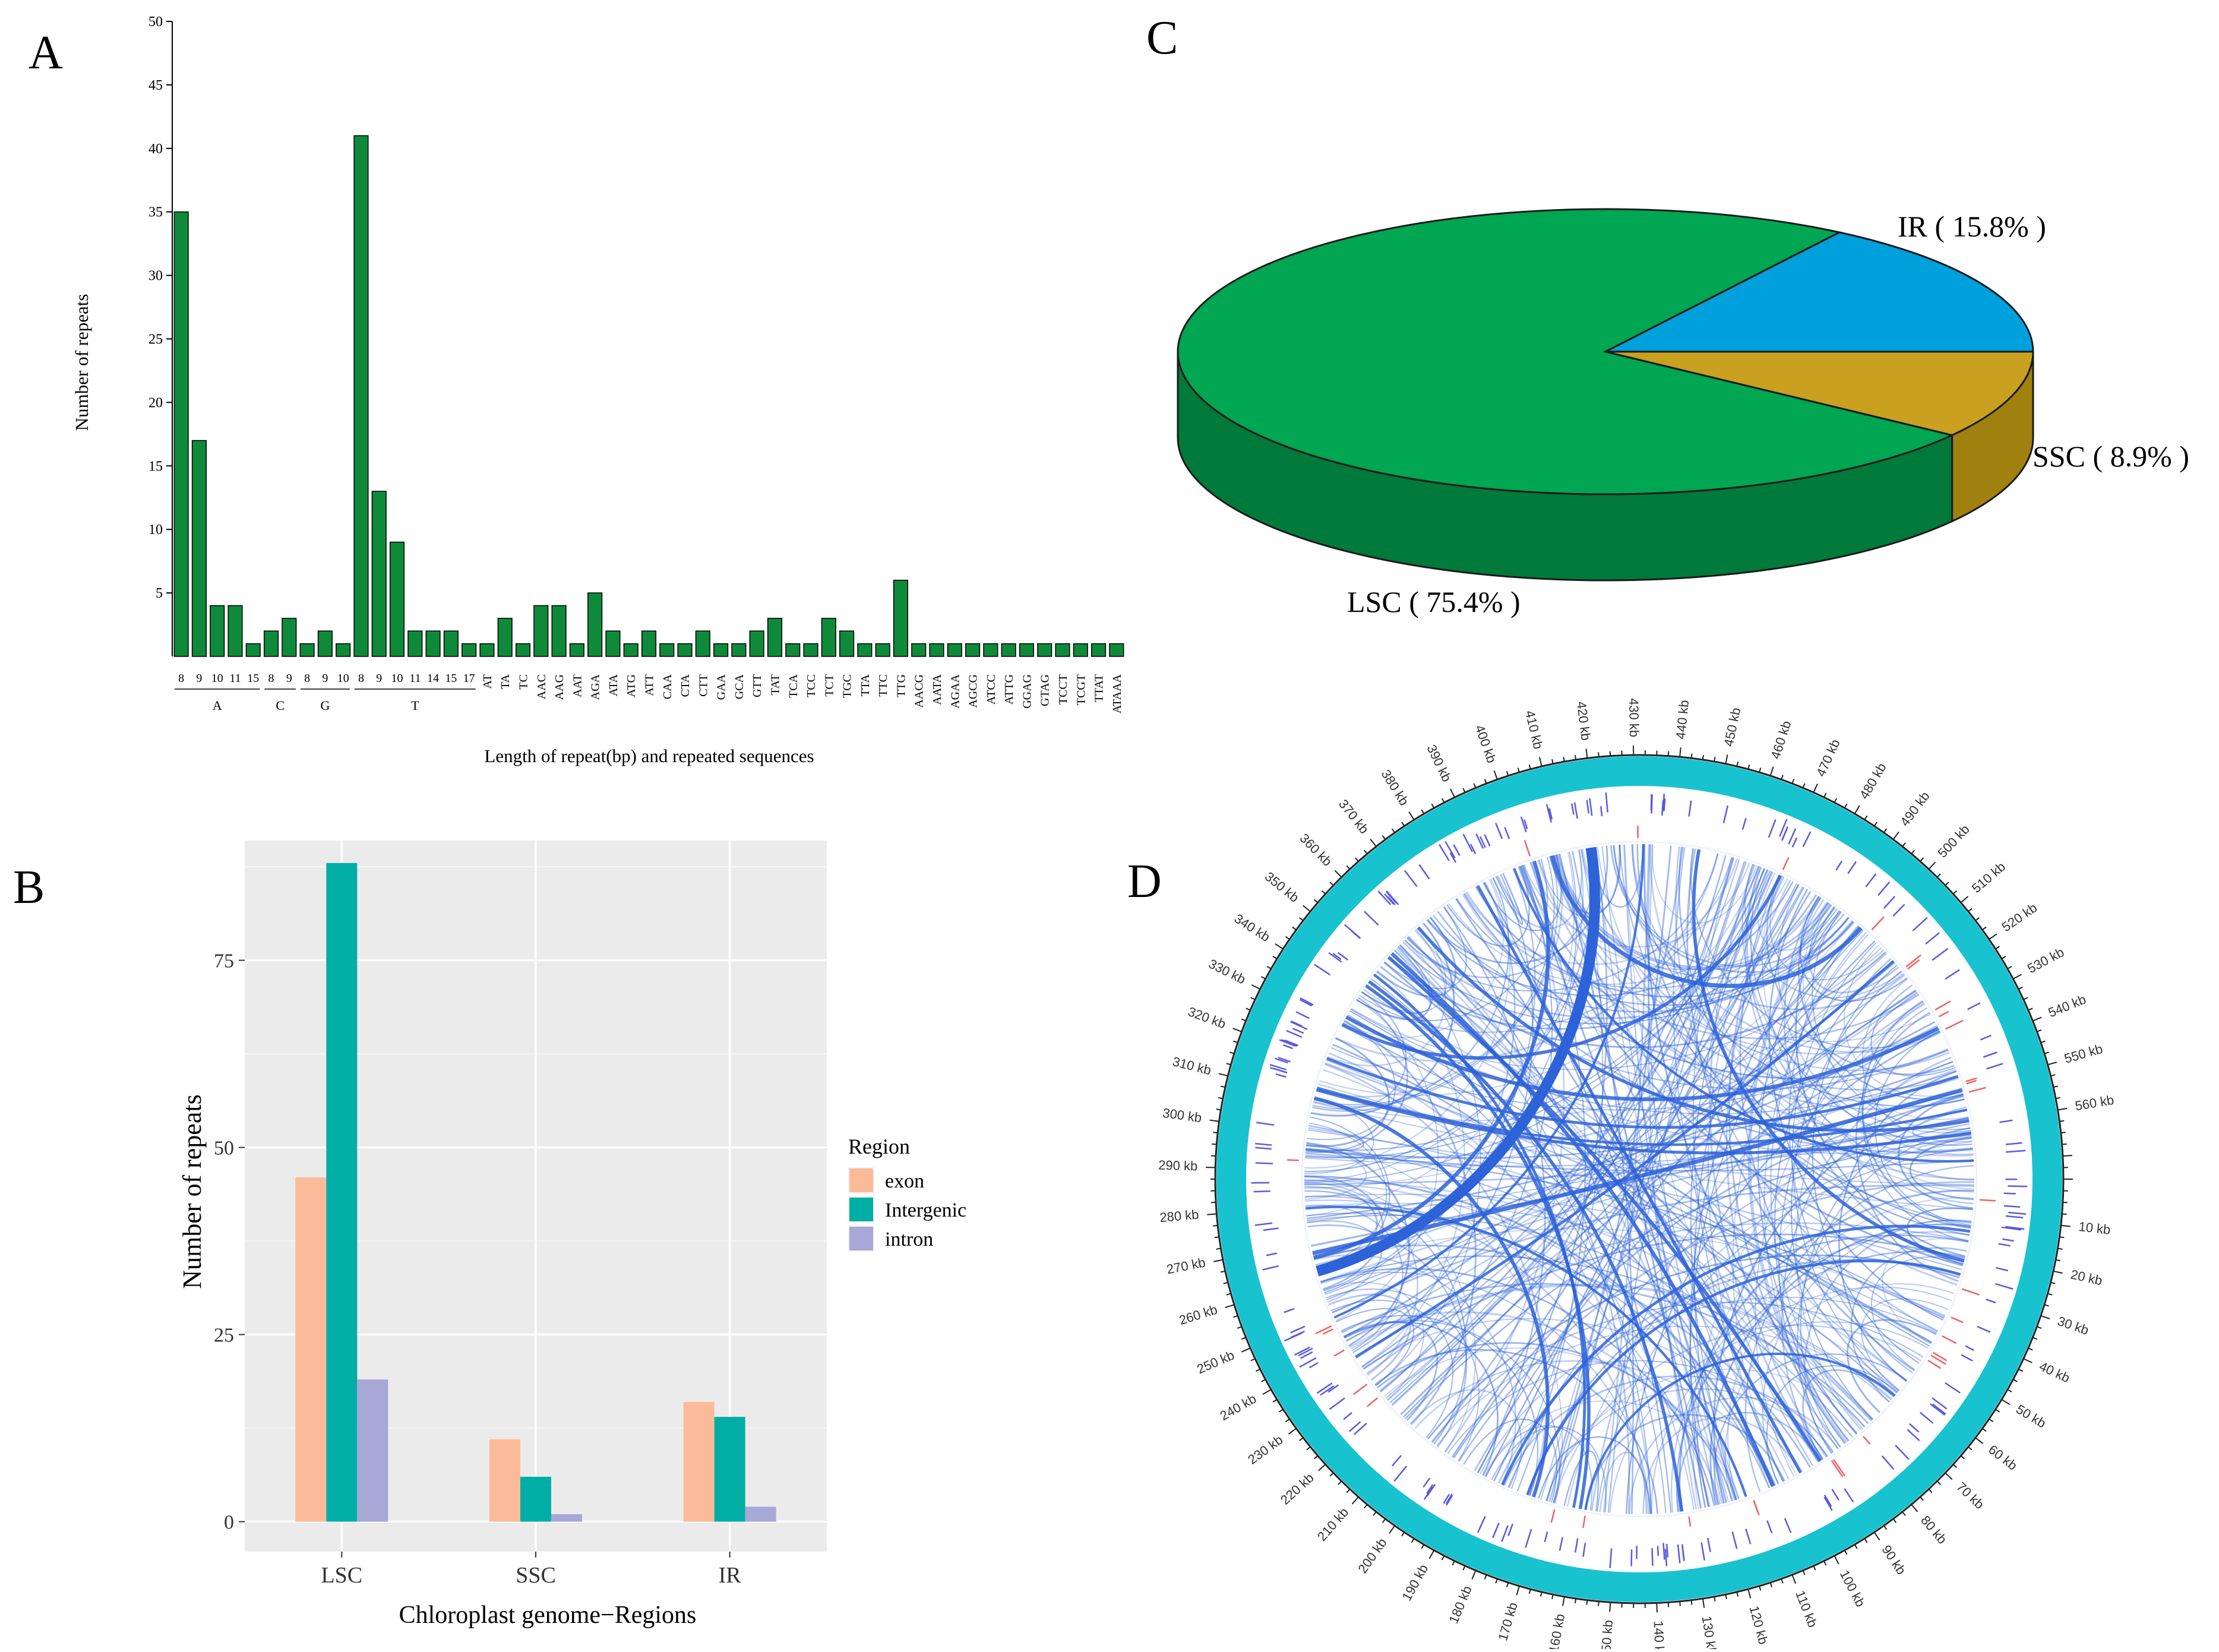 This screenshot has height=1652, width=2219. What do you see at coordinates (217, 679) in the screenshot?
I see `chart-a-length-label: 10` at bounding box center [217, 679].